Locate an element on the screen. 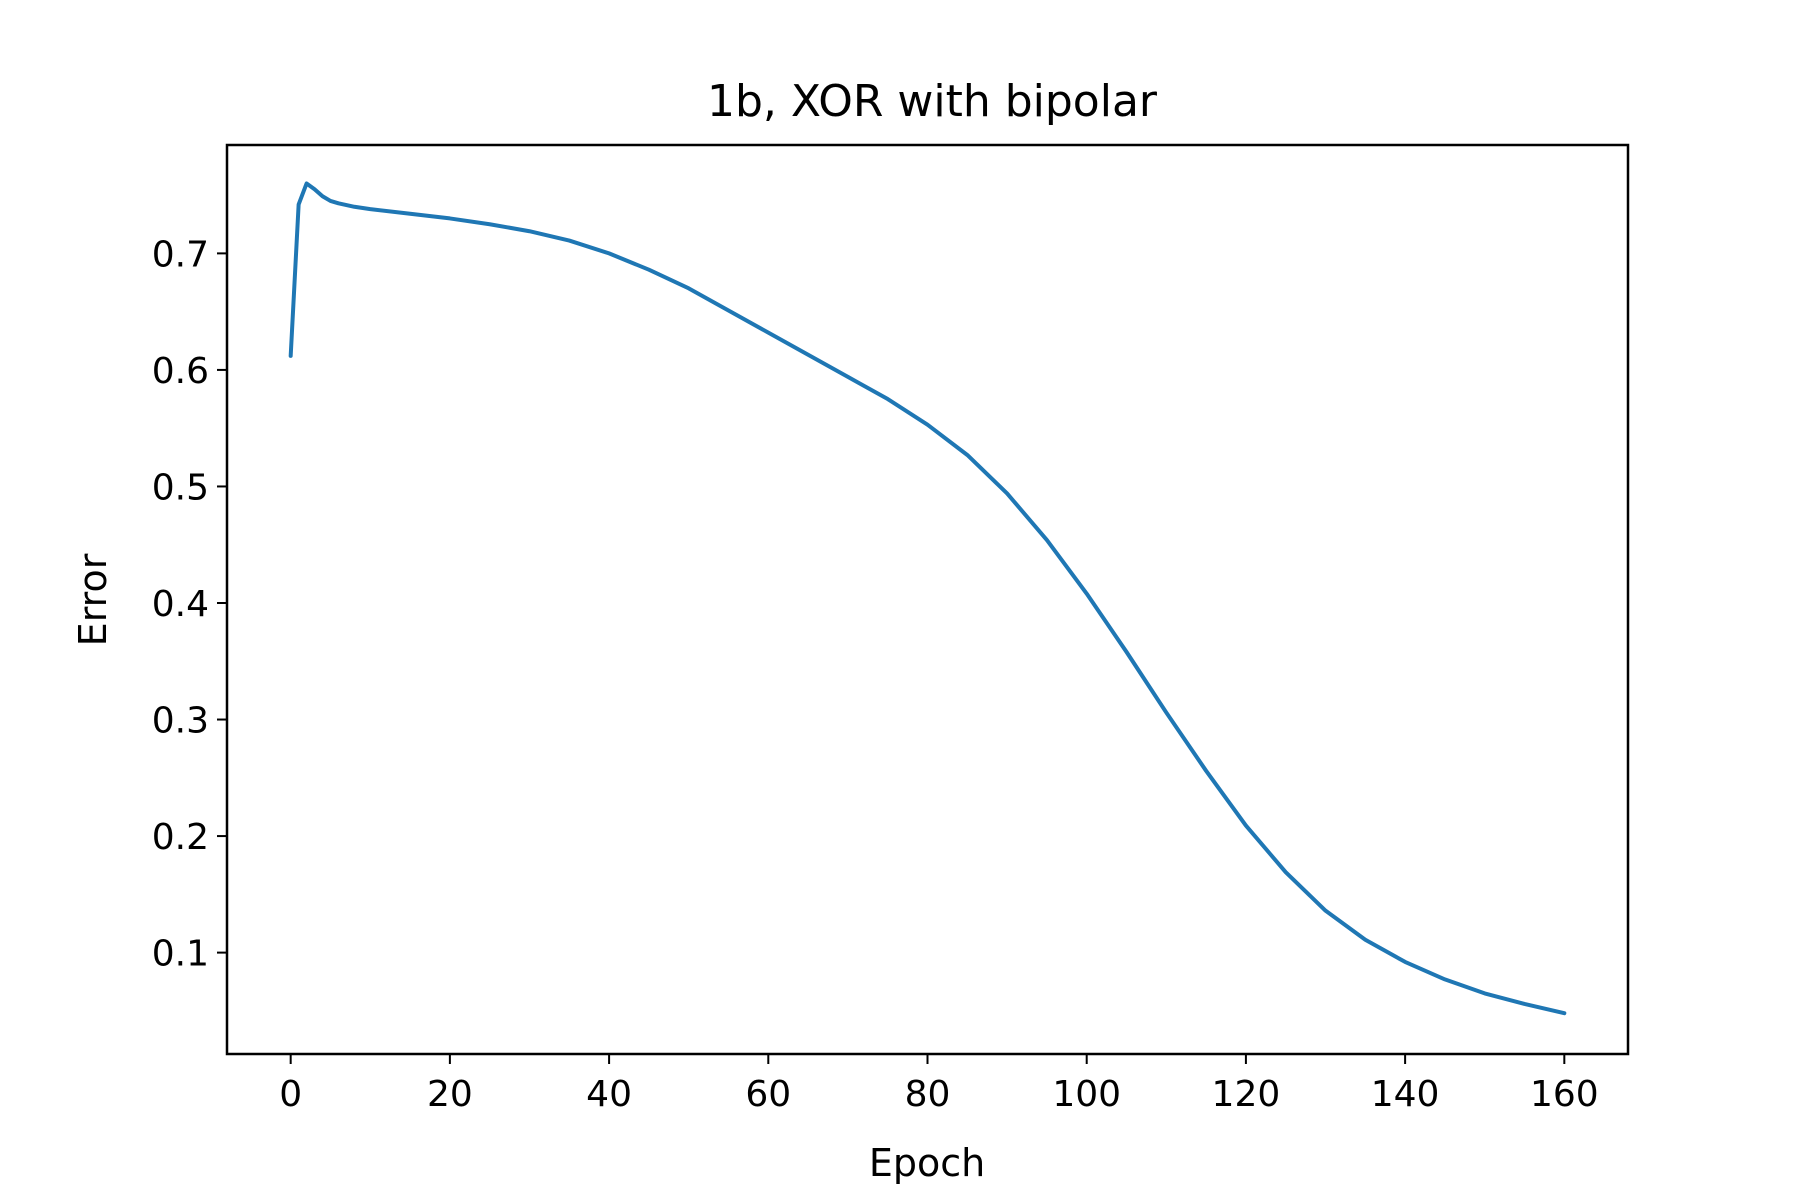 The width and height of the screenshot is (1800, 1200). x-tick-label: 0 is located at coordinates (290, 1094).